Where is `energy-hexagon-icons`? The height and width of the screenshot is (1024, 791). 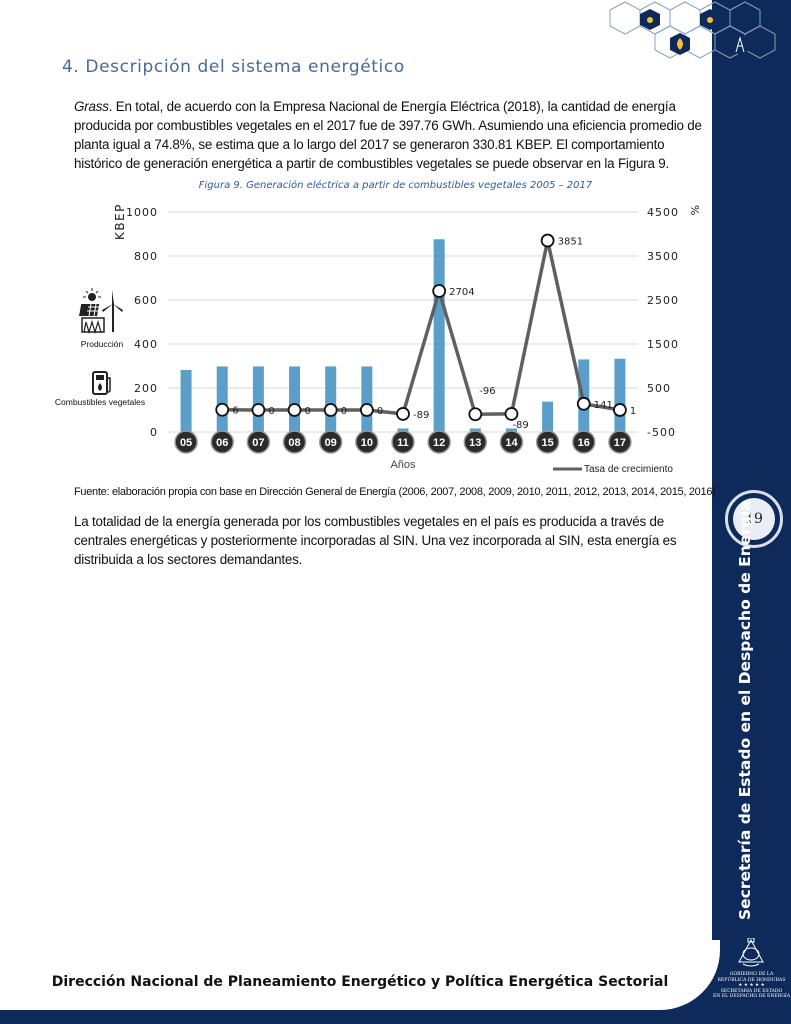 energy-hexagon-icons is located at coordinates (692, 30).